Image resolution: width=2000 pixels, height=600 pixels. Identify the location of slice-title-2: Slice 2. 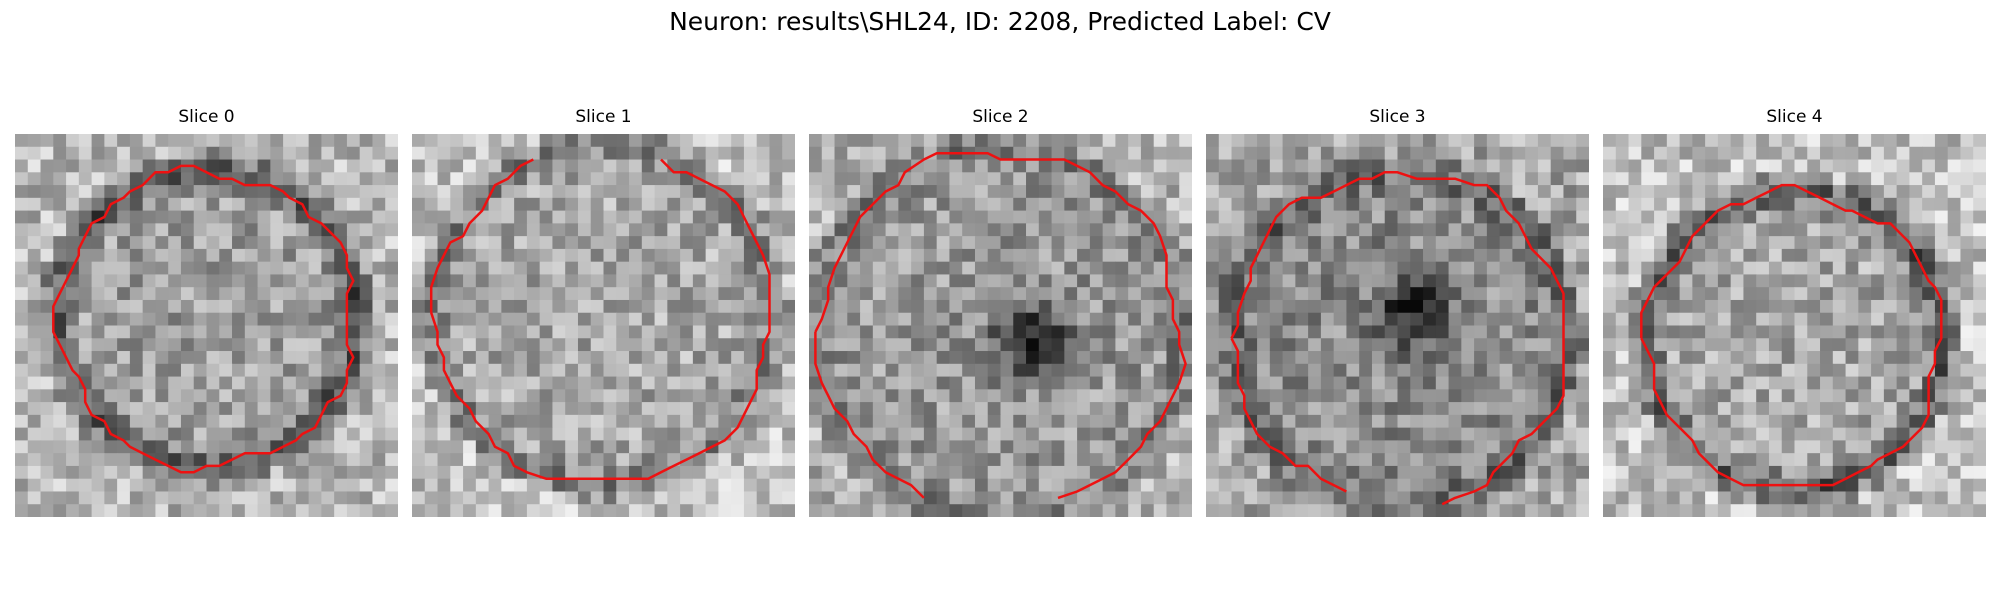
(1000, 117).